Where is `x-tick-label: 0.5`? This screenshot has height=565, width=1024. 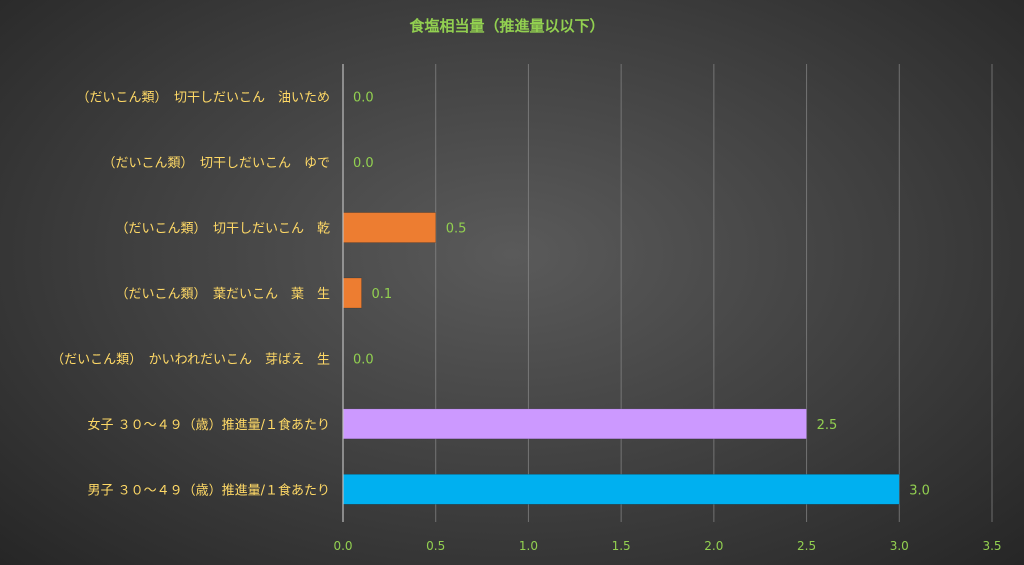
x-tick-label: 0.5 is located at coordinates (435, 546).